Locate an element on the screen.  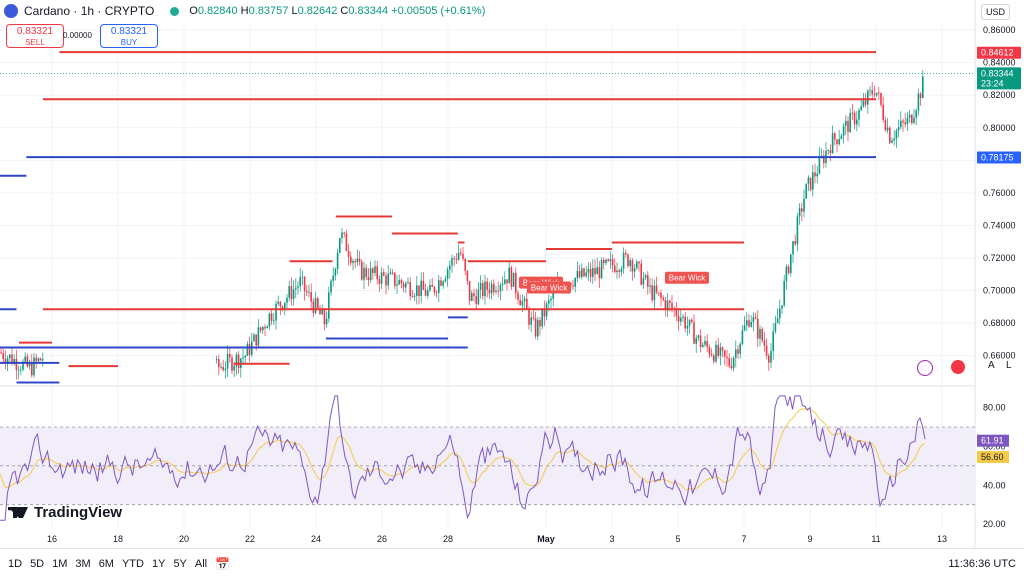
symbol-title: Cardano · 1h · CRYPTO is located at coordinates (89, 11).